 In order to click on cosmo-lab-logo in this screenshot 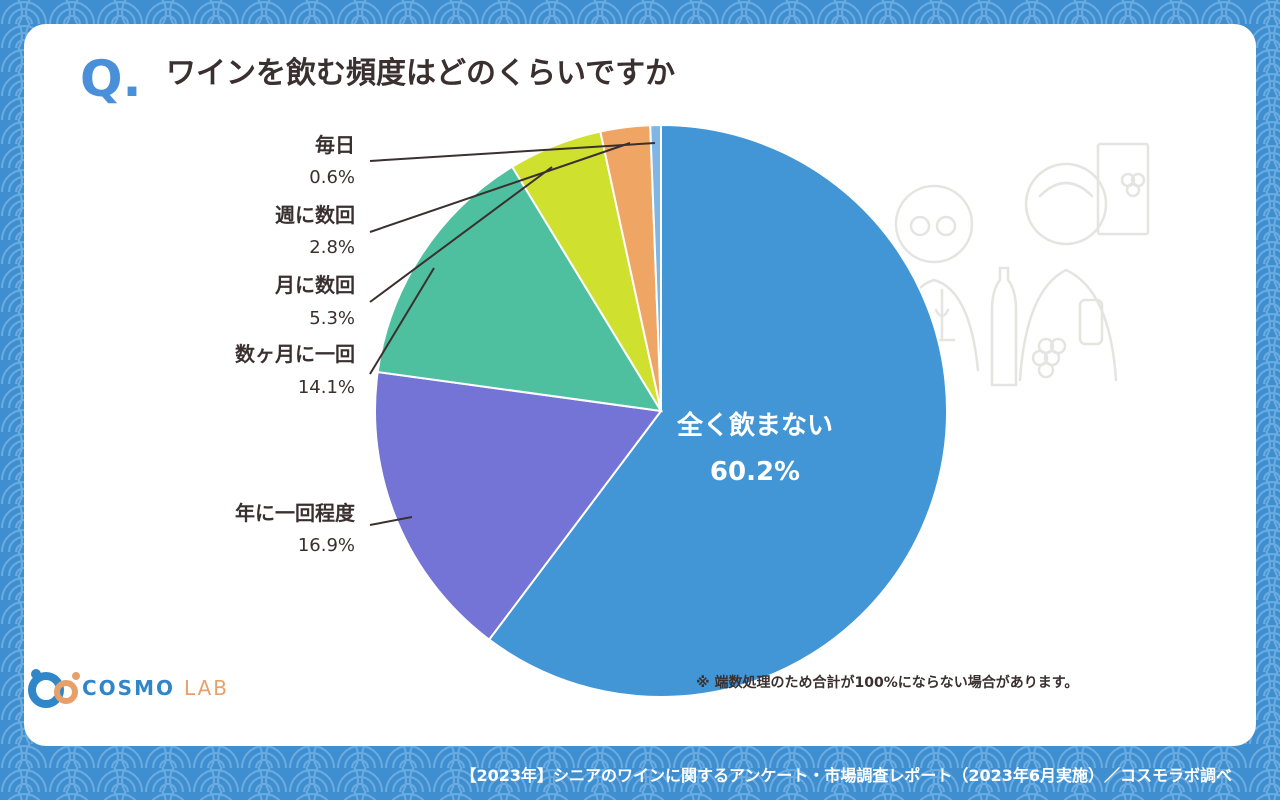, I will do `click(54, 688)`.